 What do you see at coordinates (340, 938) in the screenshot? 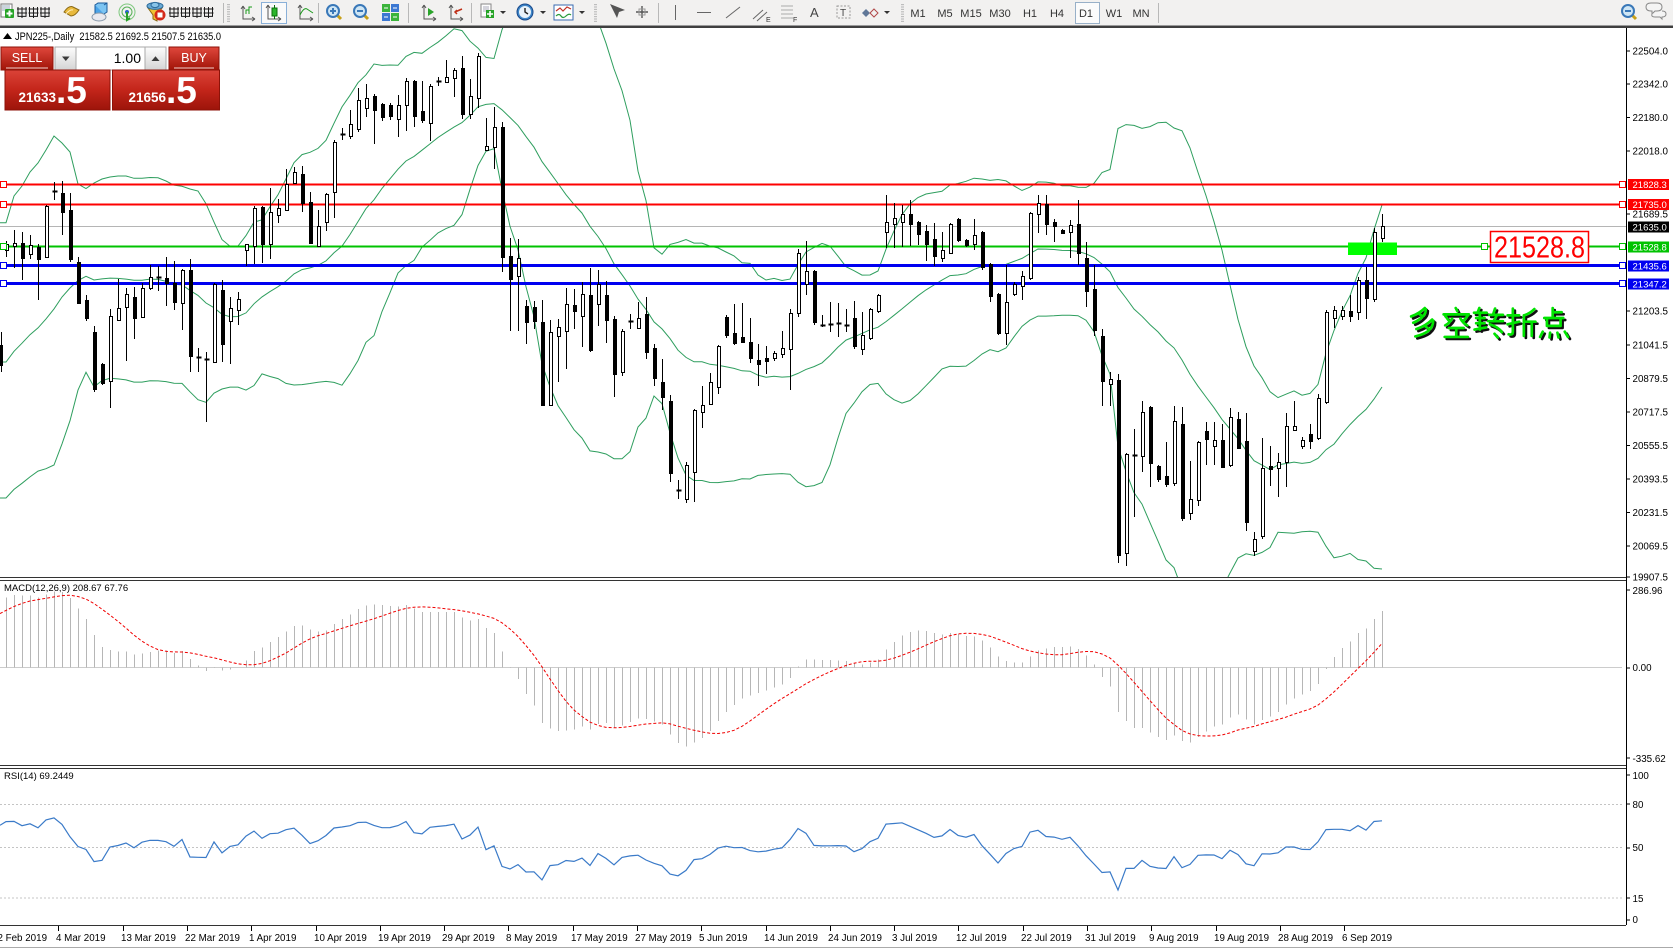
I see `svg-text: 10 Apr 2019` at bounding box center [340, 938].